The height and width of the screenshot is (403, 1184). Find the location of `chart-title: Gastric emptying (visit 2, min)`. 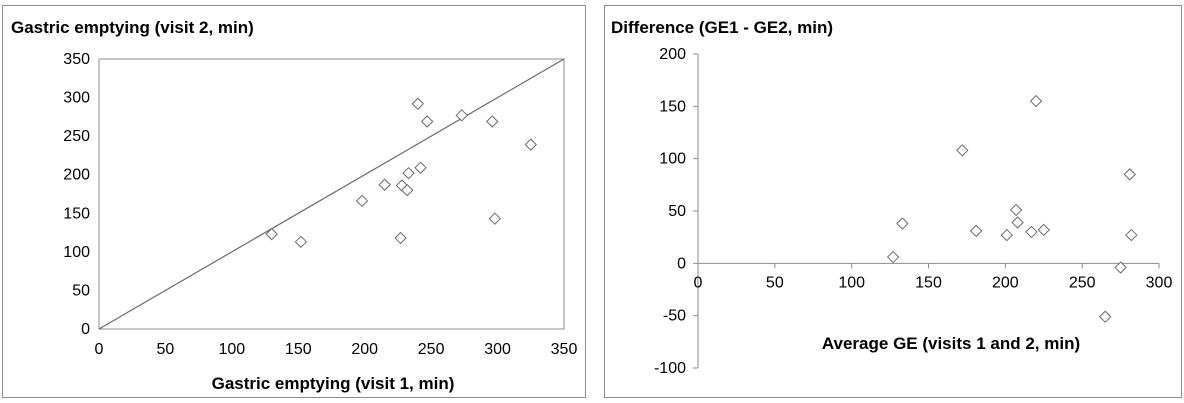

chart-title: Gastric emptying (visit 2, min) is located at coordinates (132, 27).